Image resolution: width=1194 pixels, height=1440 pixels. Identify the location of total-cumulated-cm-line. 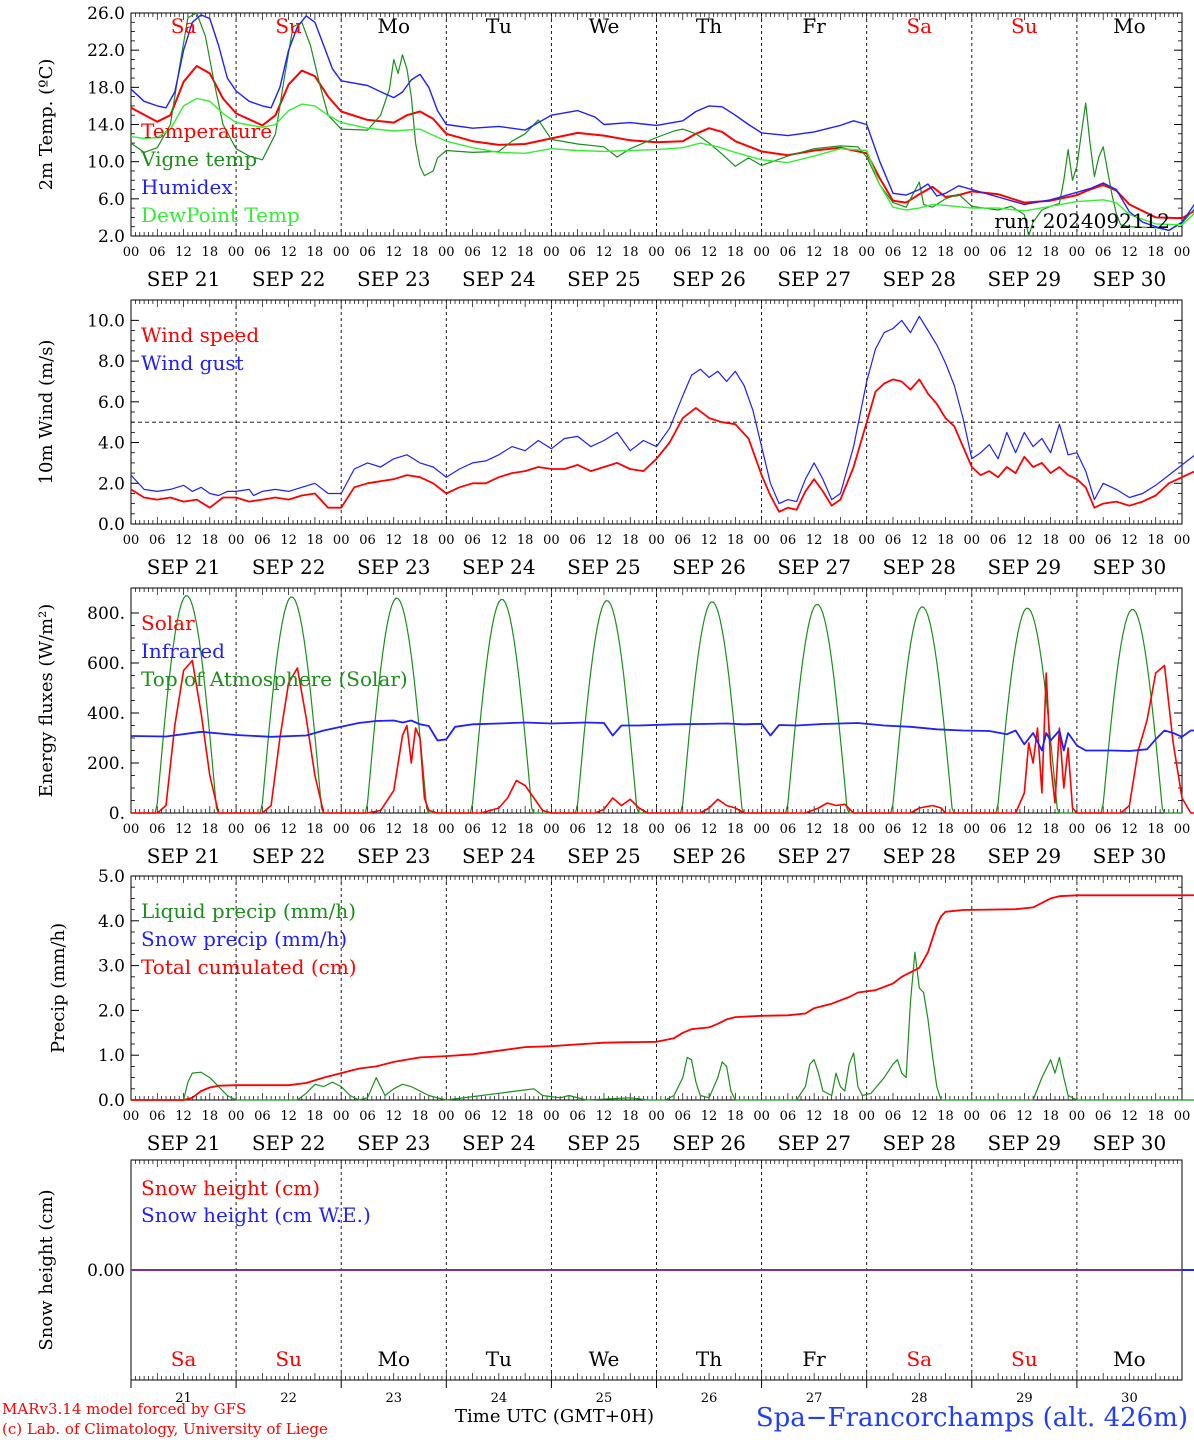
(662, 997).